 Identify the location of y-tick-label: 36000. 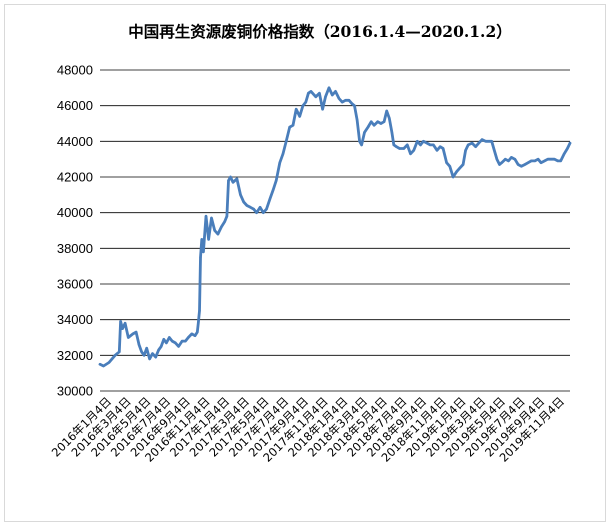
(75, 284).